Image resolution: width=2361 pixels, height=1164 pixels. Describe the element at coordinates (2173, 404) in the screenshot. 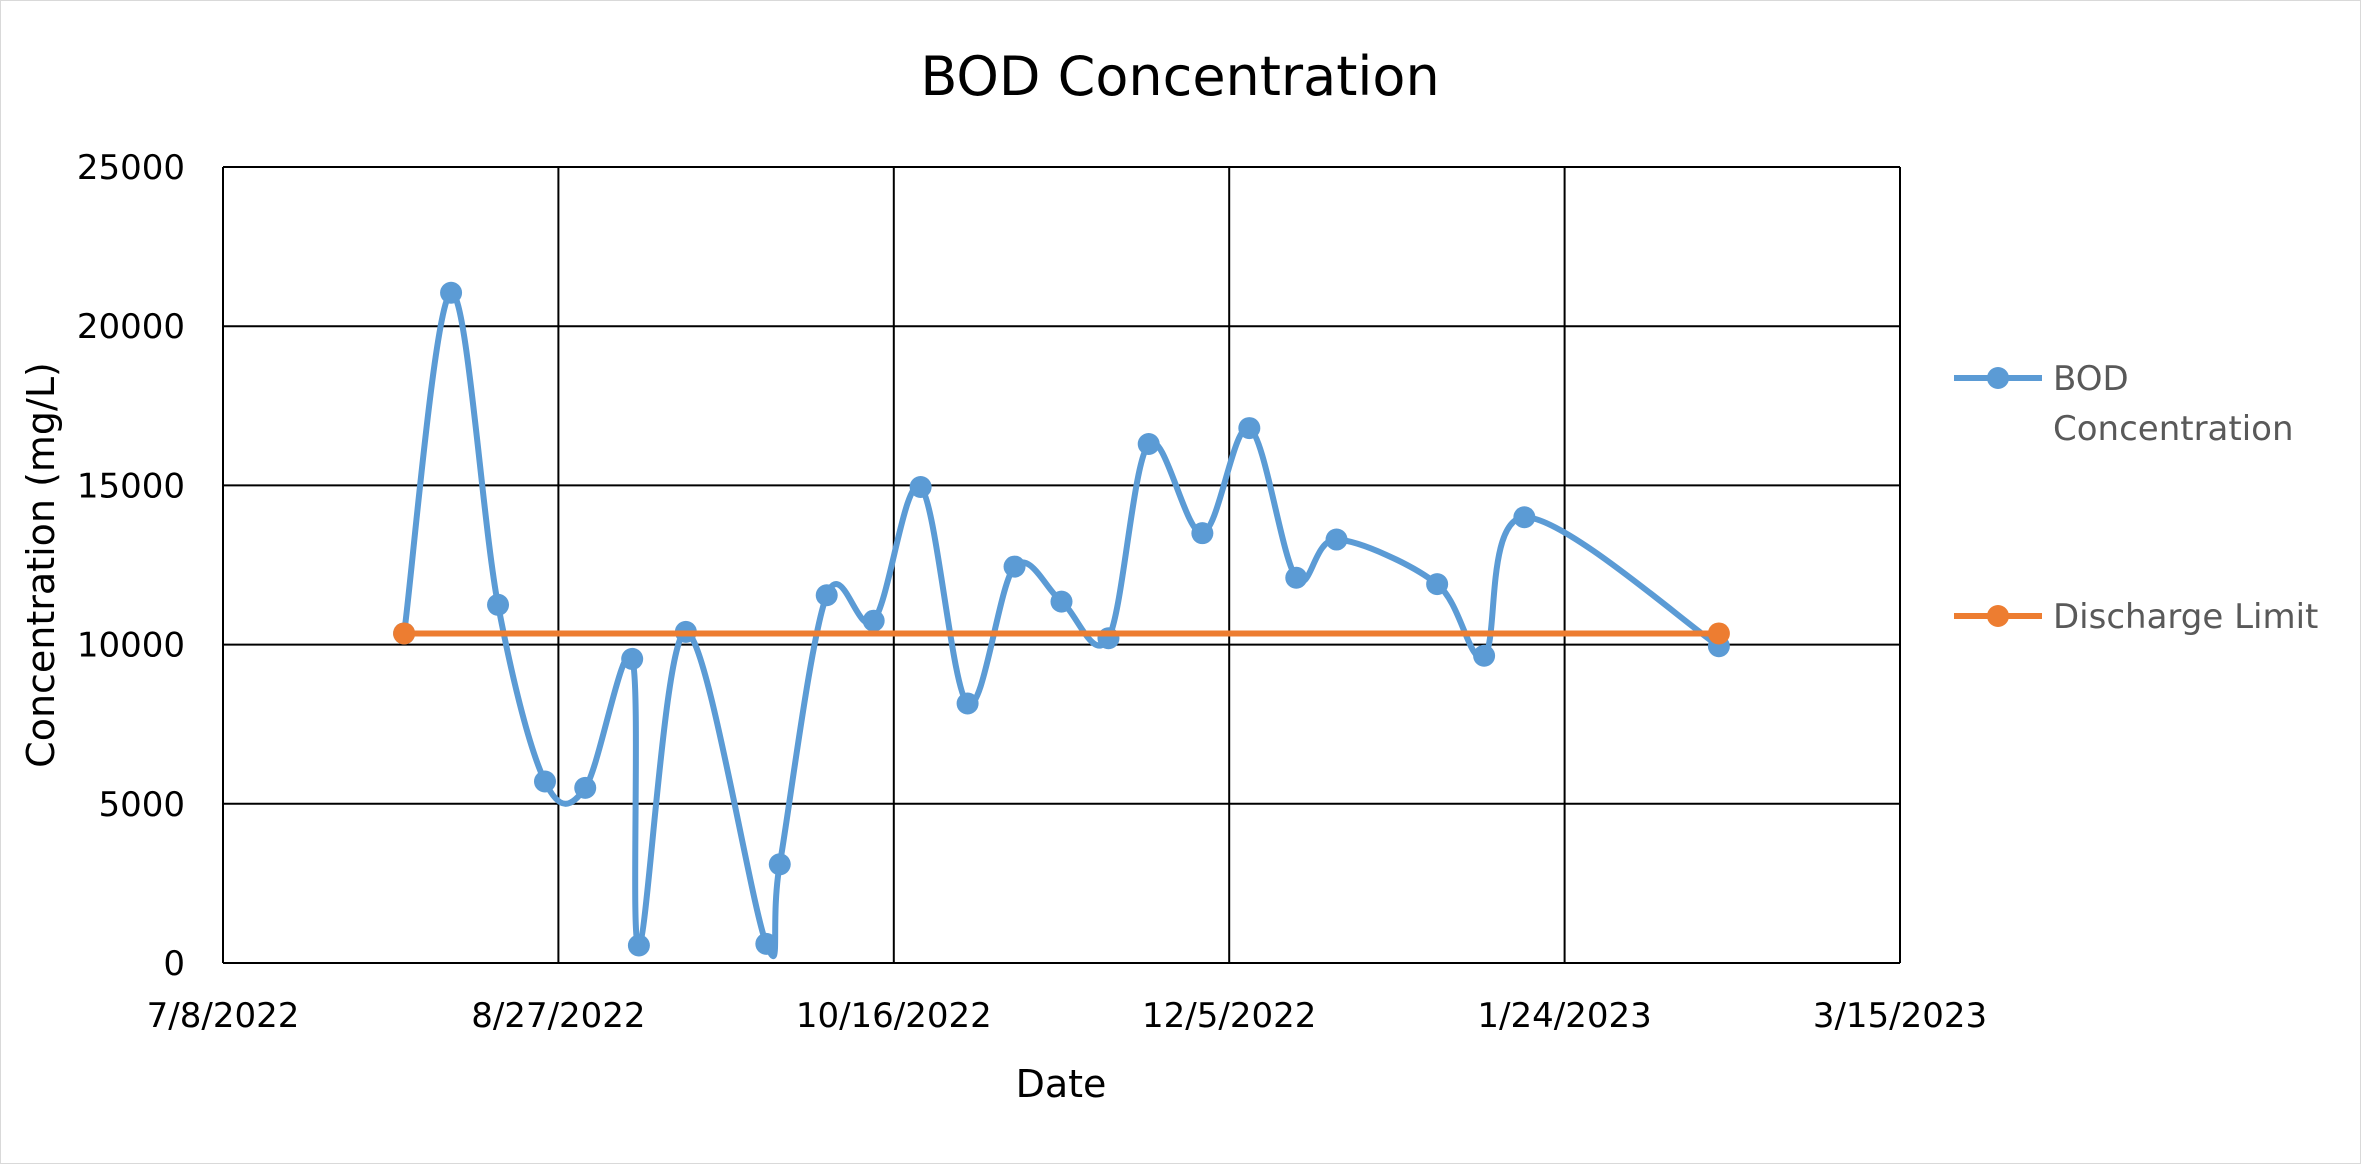

I see `legend-label: BOD Concentration` at that location.